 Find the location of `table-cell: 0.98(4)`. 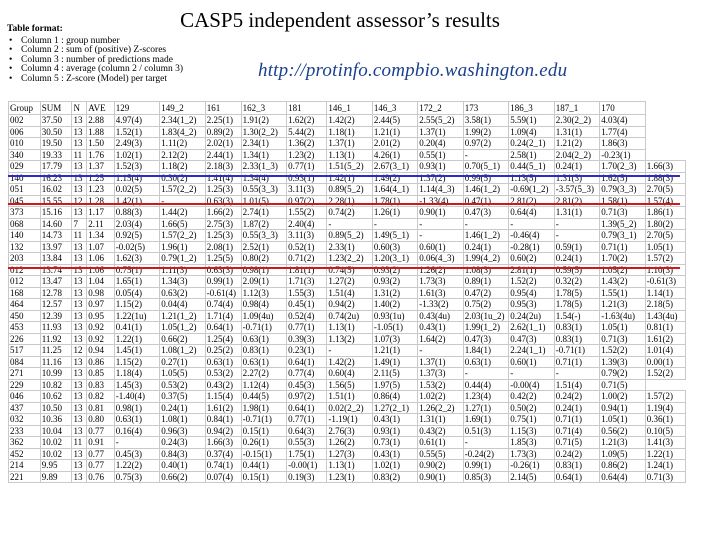

table-cell: 0.98(4) is located at coordinates (264, 304).